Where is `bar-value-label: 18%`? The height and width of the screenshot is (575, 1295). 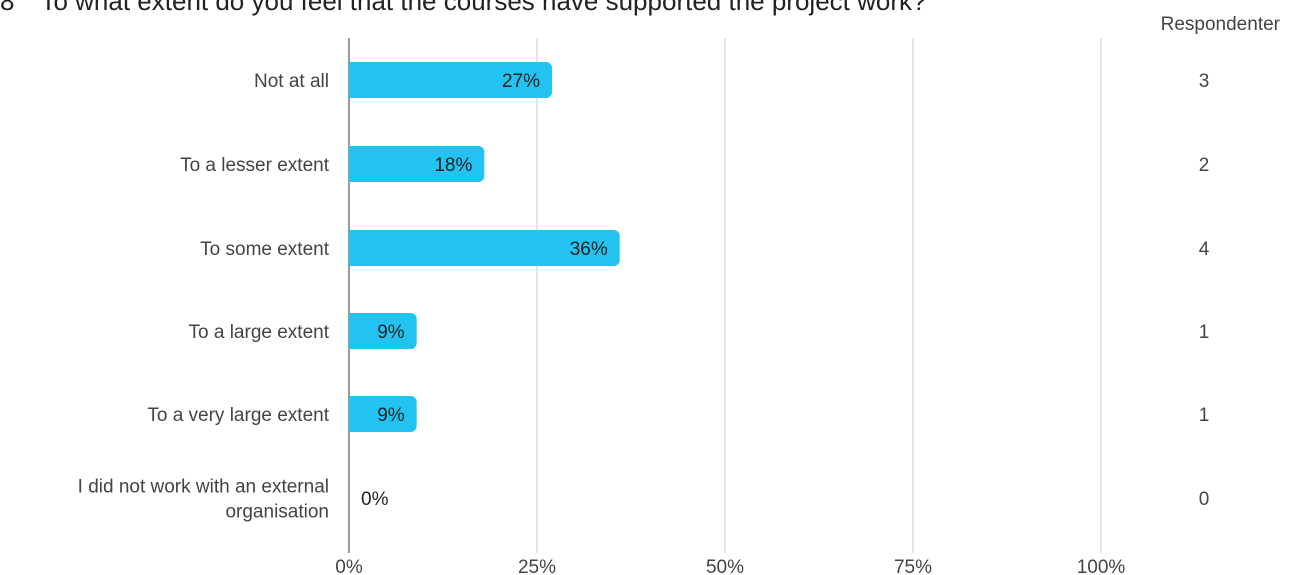
bar-value-label: 18% is located at coordinates (453, 165).